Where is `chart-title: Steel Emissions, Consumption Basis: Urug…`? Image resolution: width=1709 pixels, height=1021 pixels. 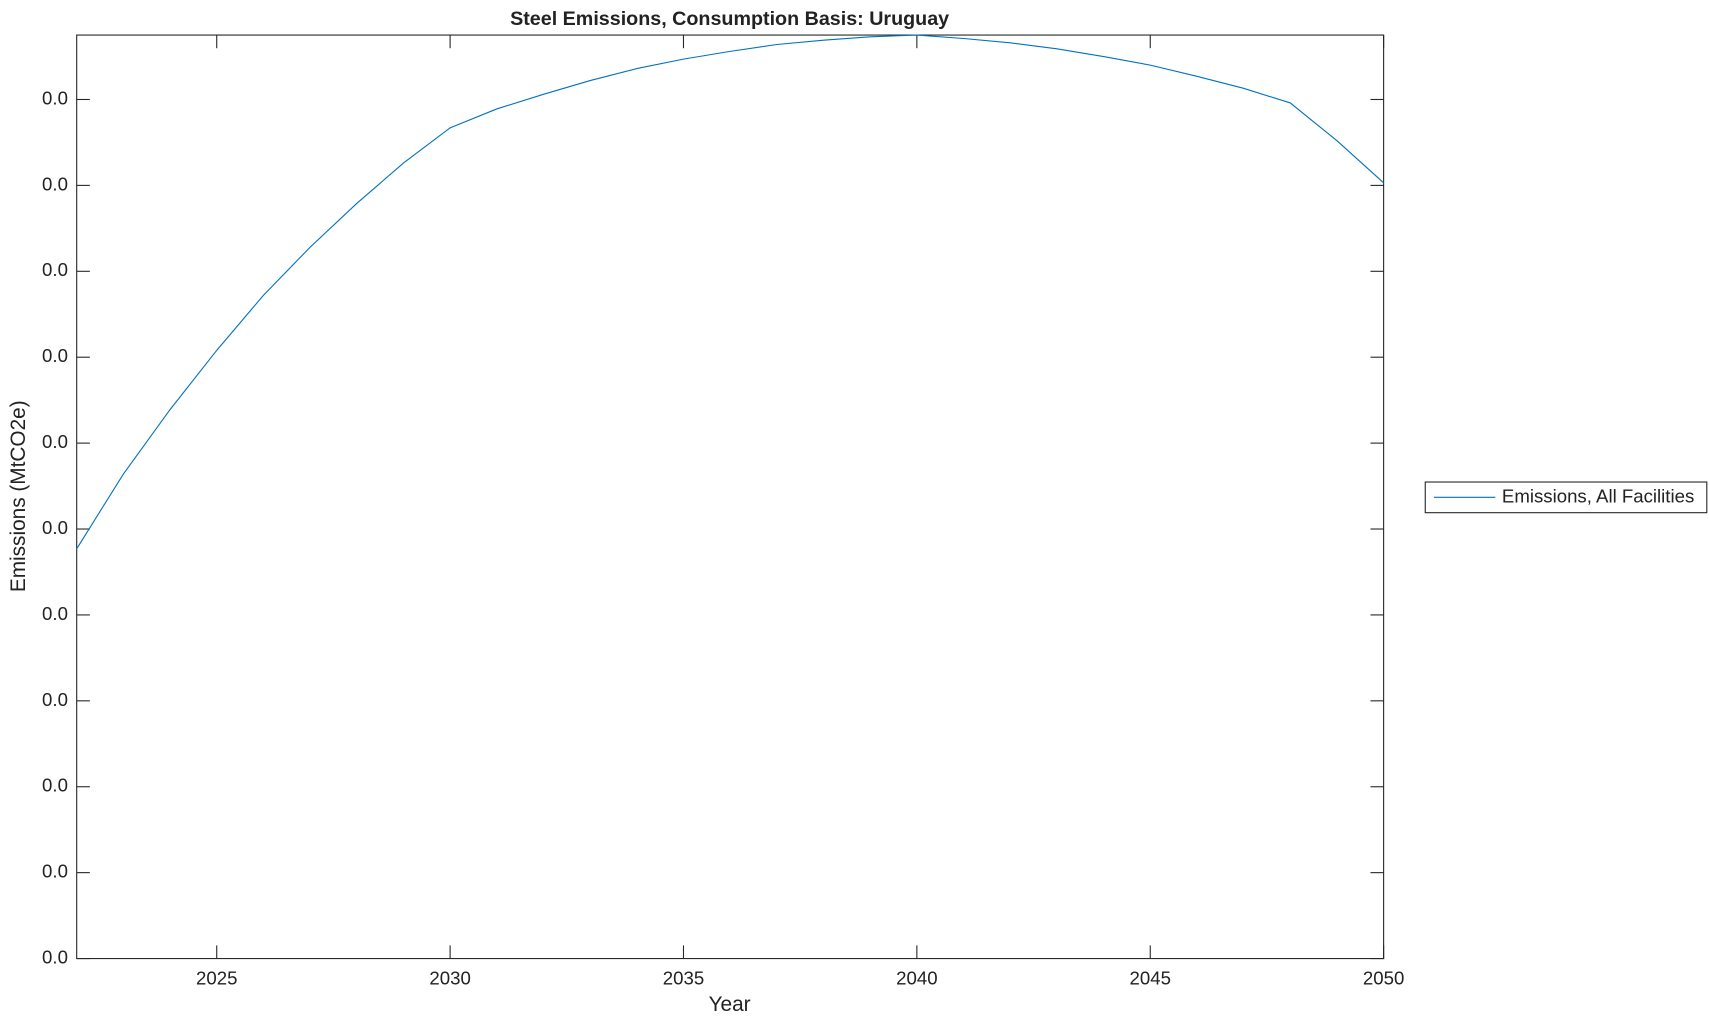 chart-title: Steel Emissions, Consumption Basis: Urug… is located at coordinates (729, 19).